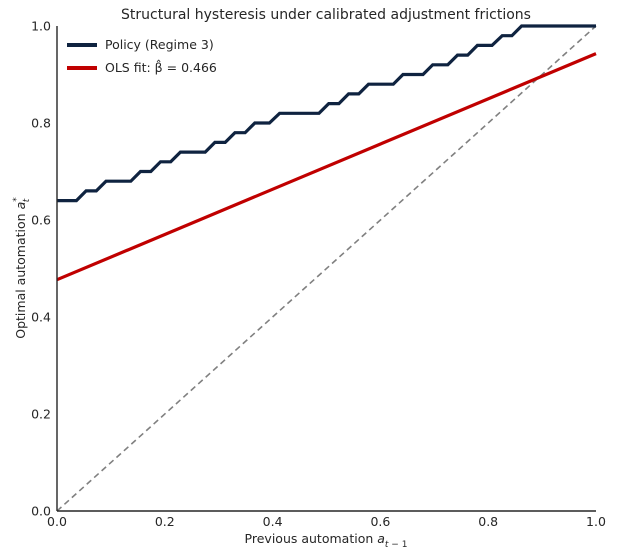  I want to click on y-tick-label: 1.0, so click(41, 26).